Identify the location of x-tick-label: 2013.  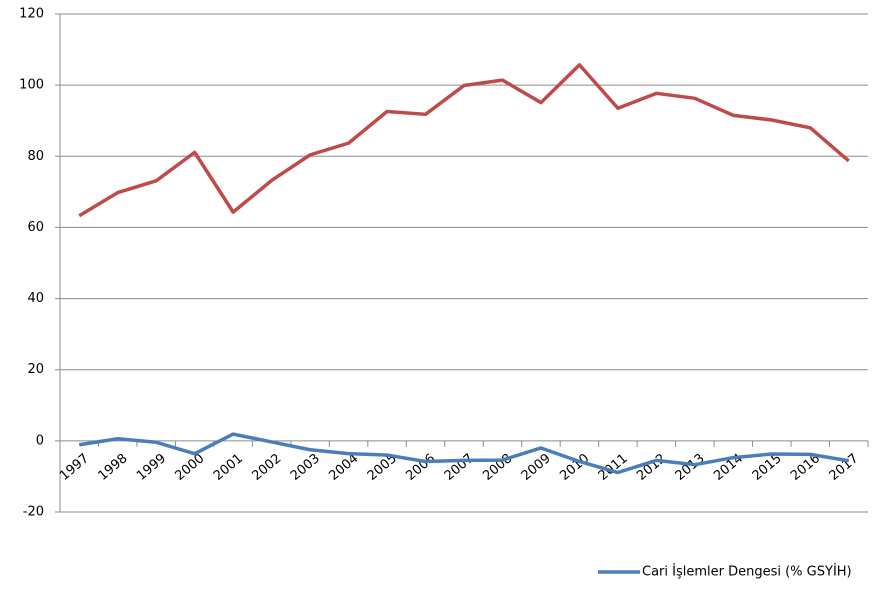
(690, 467).